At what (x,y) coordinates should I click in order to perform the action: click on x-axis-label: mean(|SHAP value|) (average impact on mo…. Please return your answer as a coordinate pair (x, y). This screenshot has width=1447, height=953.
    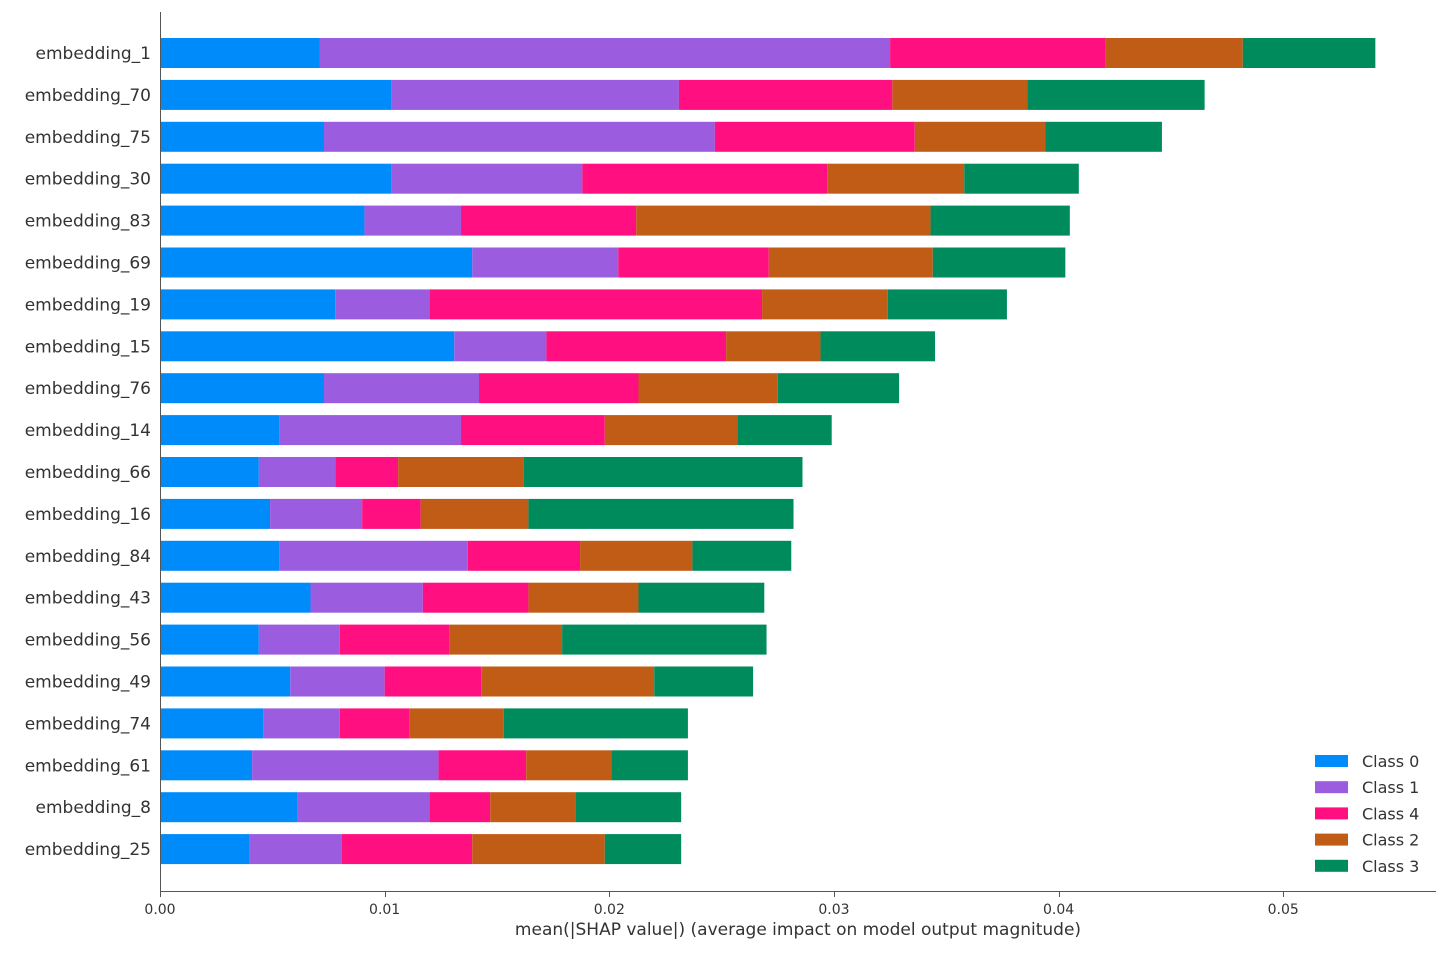
    Looking at the image, I should click on (798, 930).